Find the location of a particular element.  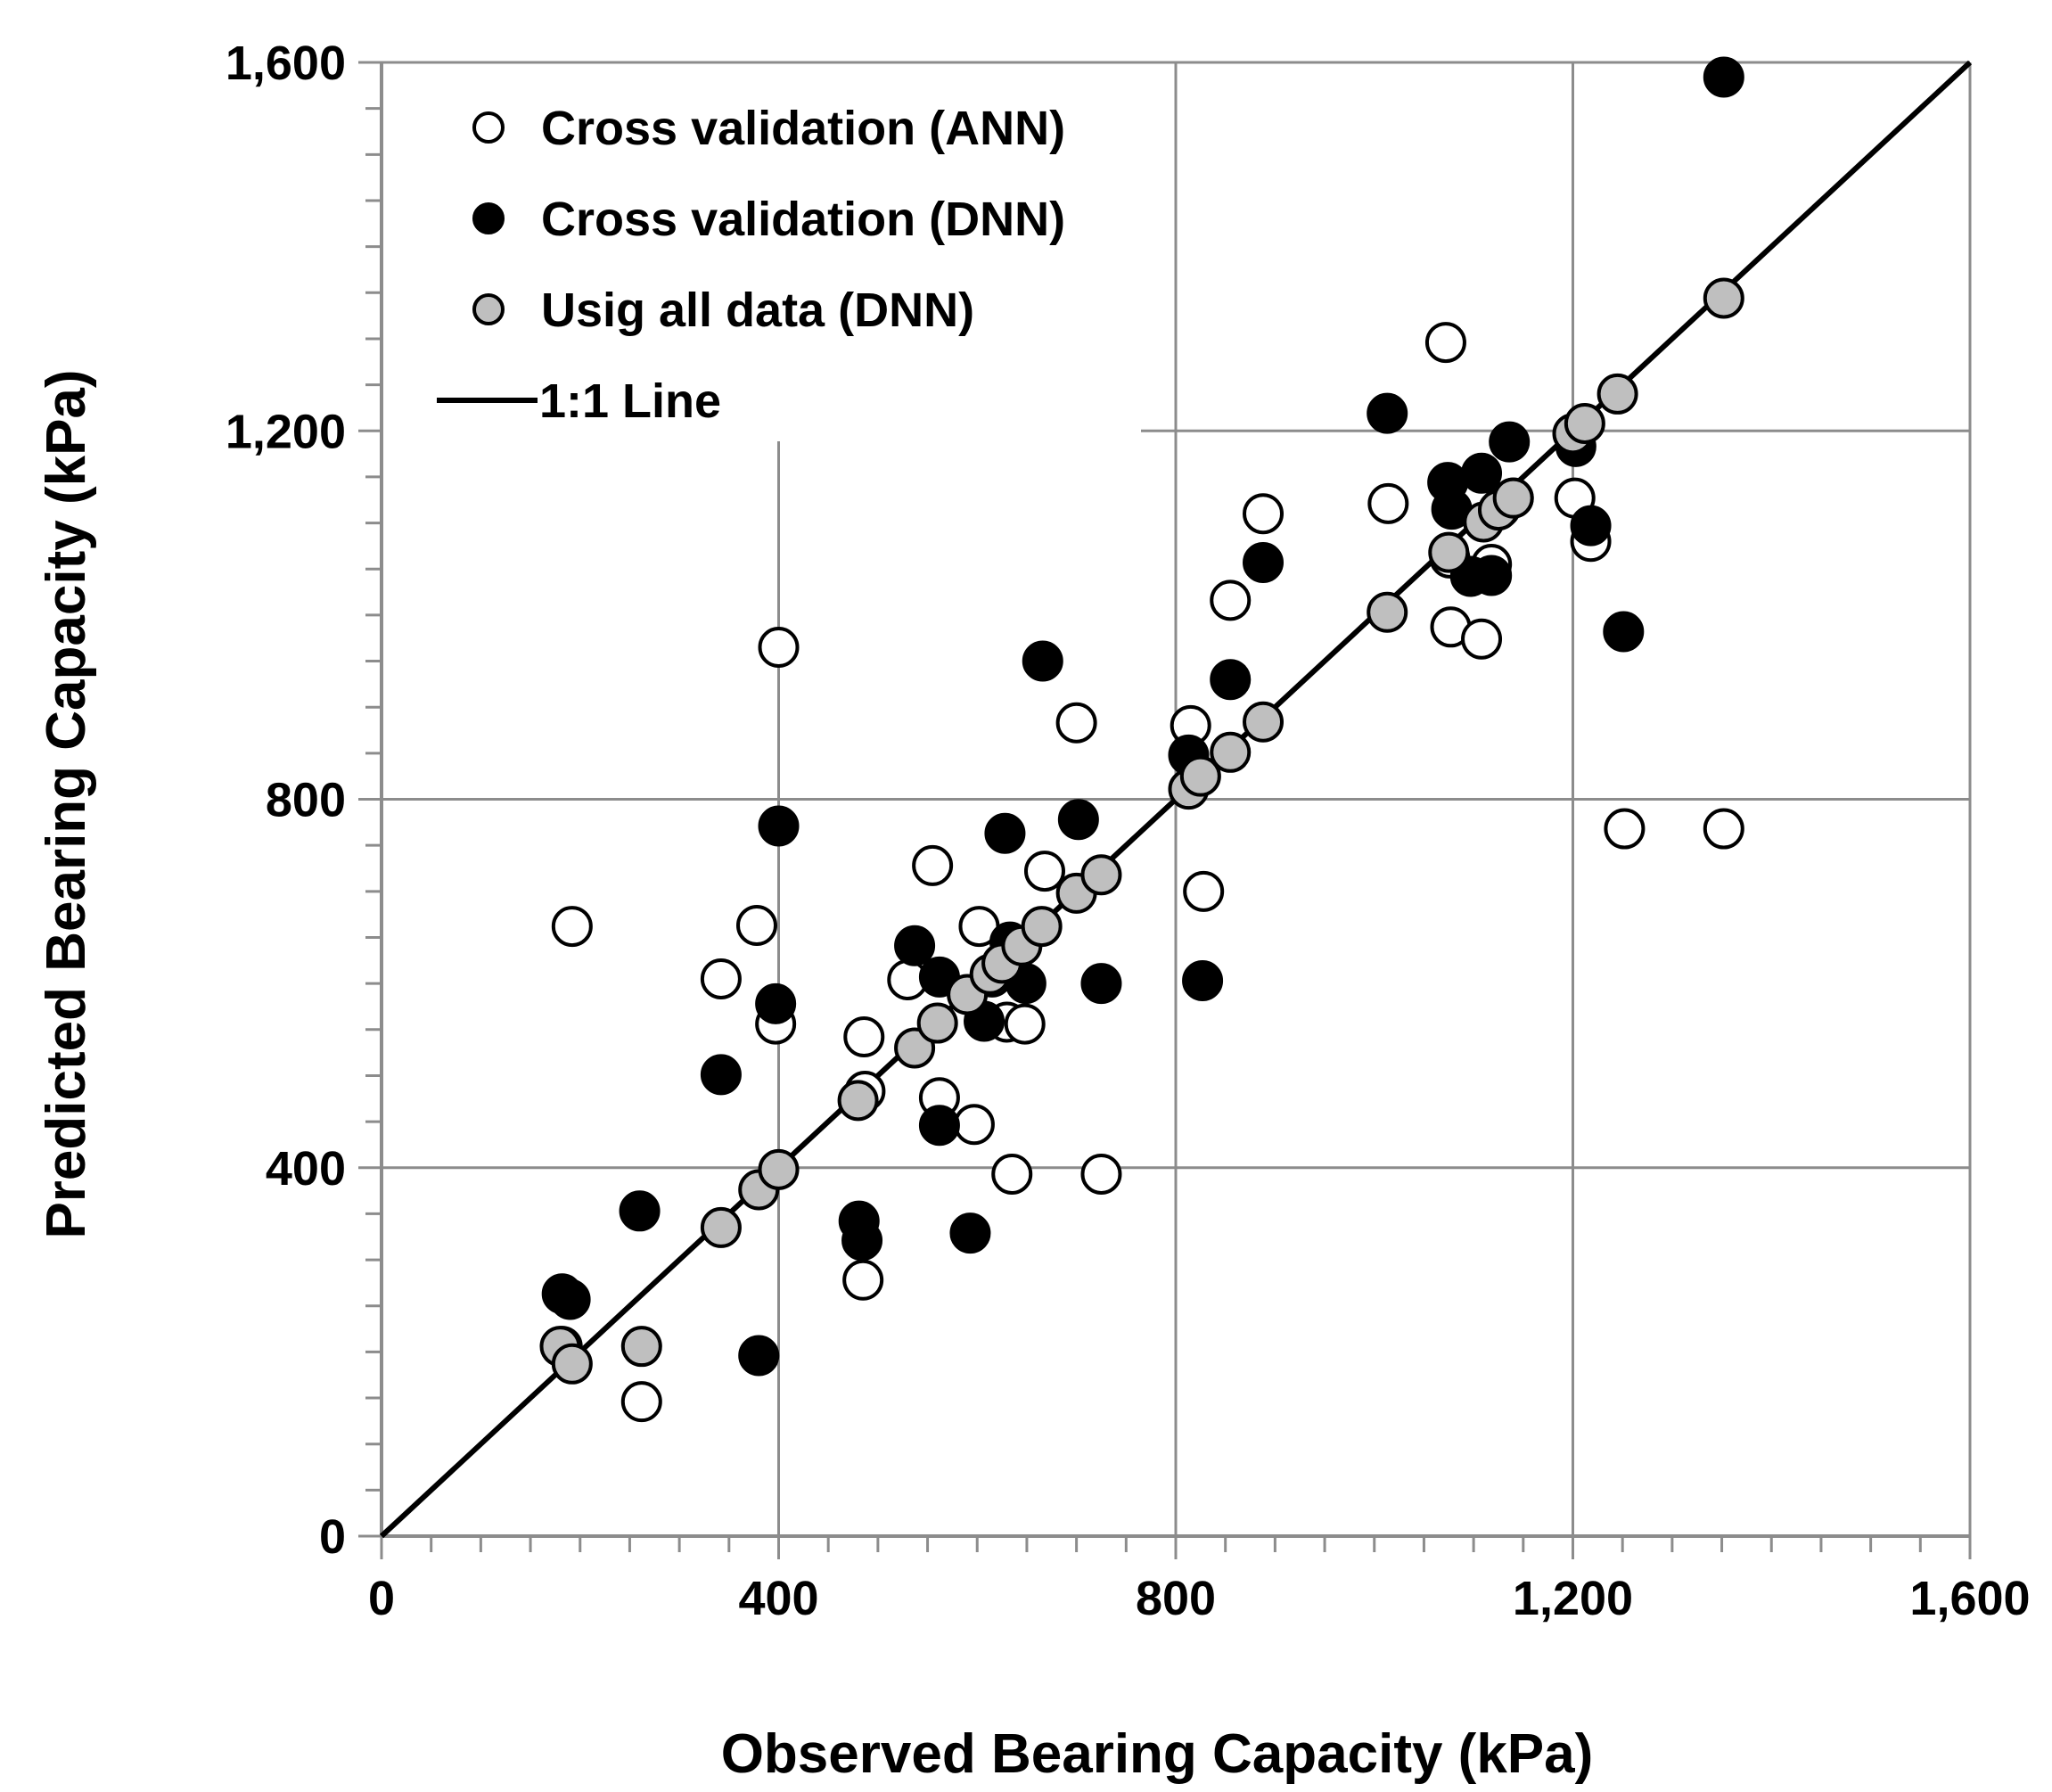

x-axis-title: Observed Bearing Capacity (kPa) is located at coordinates (1157, 1754).